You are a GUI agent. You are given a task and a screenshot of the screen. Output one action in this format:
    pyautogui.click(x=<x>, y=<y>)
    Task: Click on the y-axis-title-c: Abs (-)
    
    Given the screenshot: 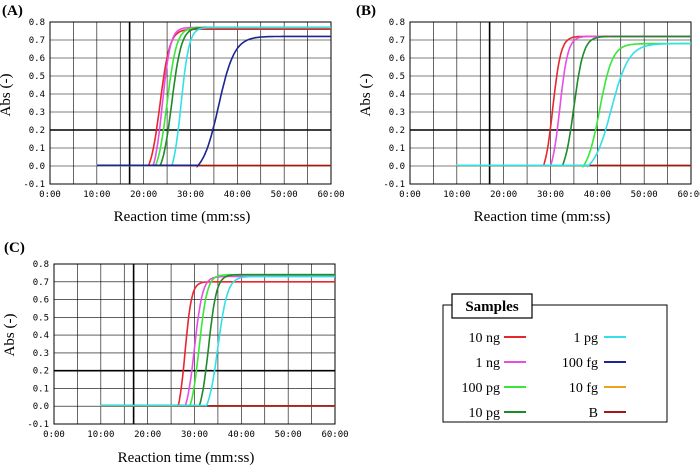 What is the action you would take?
    pyautogui.click(x=10, y=335)
    